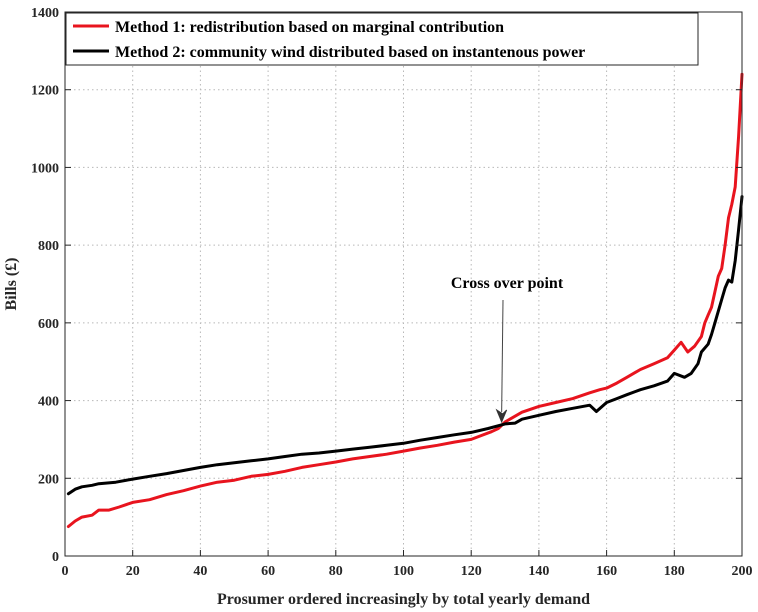 The image size is (758, 612). What do you see at coordinates (336, 571) in the screenshot?
I see `x-tick-label: 80` at bounding box center [336, 571].